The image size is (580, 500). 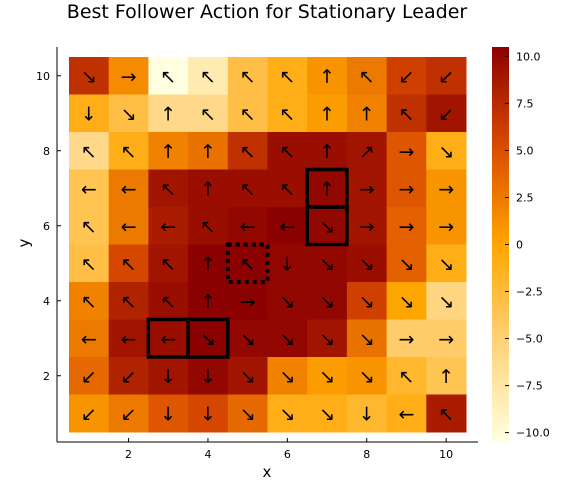 What do you see at coordinates (24, 242) in the screenshot?
I see `y-axis-label: y` at bounding box center [24, 242].